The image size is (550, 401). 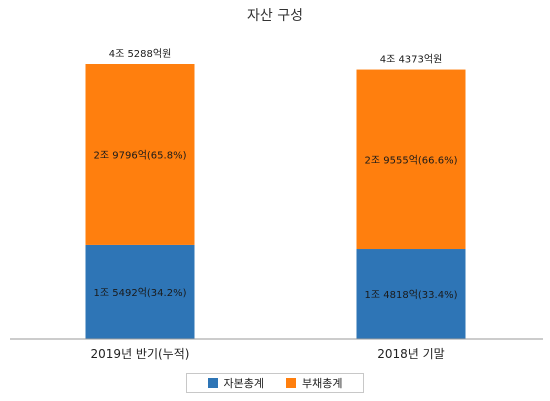 I want to click on chart-title: 자산 구성, so click(x=275, y=16).